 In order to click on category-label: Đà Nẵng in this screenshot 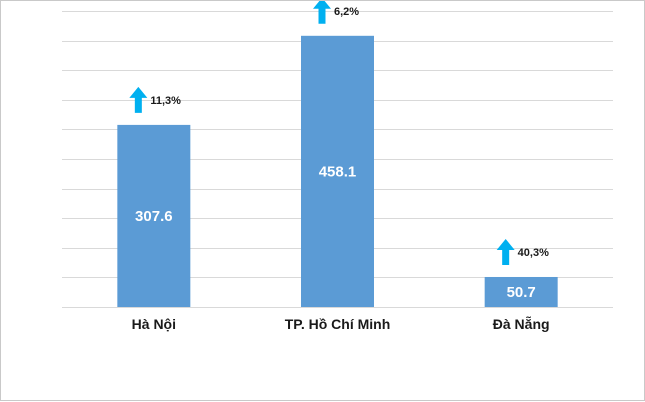, I will do `click(521, 323)`.